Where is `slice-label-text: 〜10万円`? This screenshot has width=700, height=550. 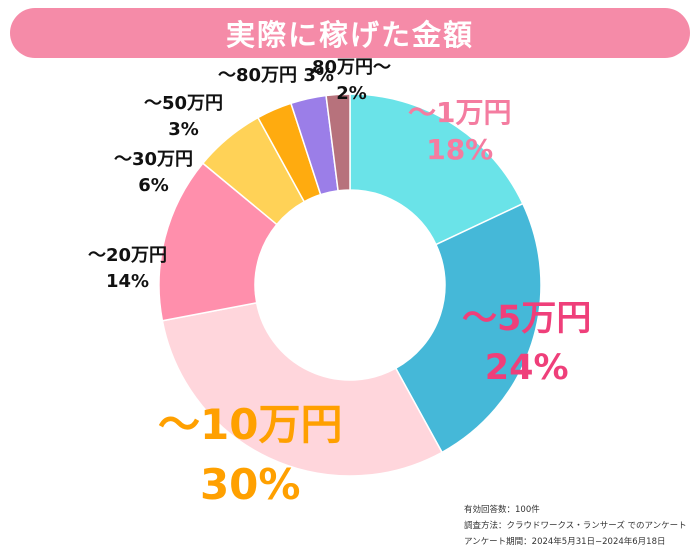 slice-label-text: 〜10万円 is located at coordinates (250, 424).